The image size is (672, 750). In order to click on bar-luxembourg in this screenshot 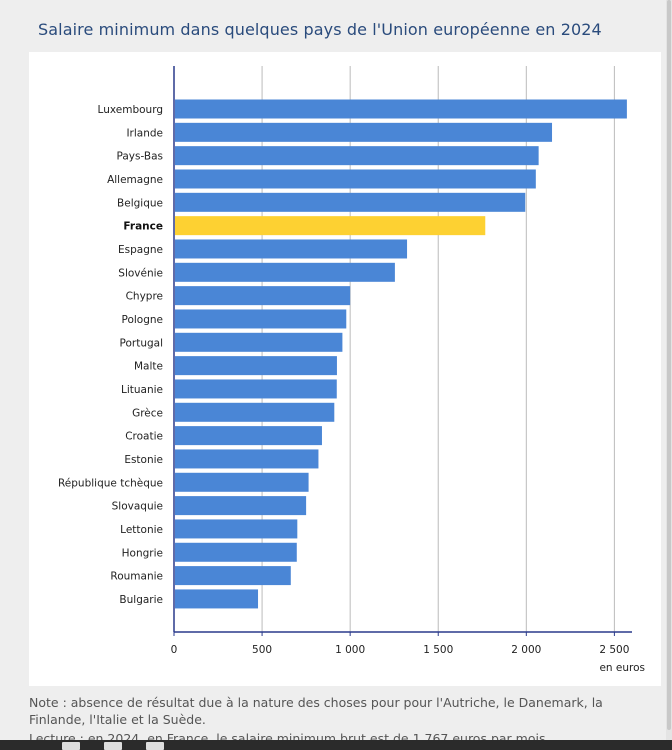, I will do `click(401, 109)`.